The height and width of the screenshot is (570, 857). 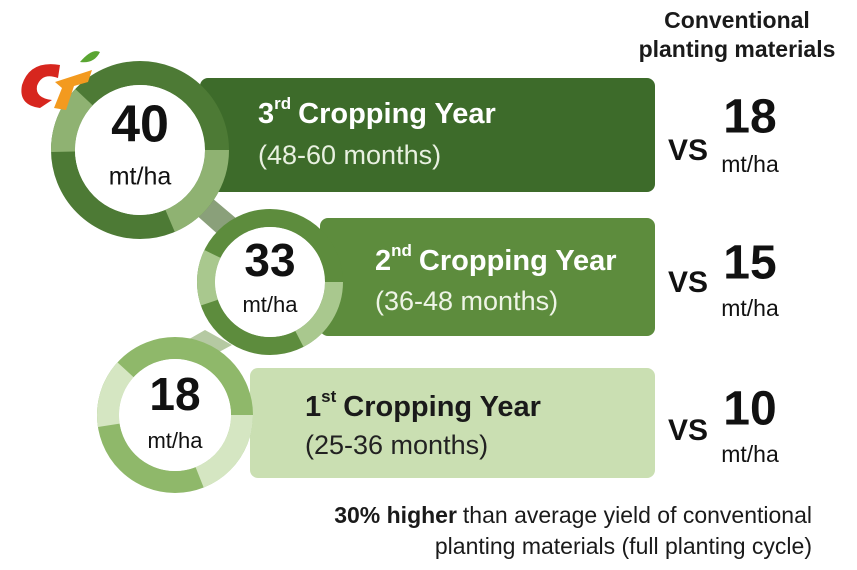 What do you see at coordinates (749, 117) in the screenshot?
I see `conventional-value: 18` at bounding box center [749, 117].